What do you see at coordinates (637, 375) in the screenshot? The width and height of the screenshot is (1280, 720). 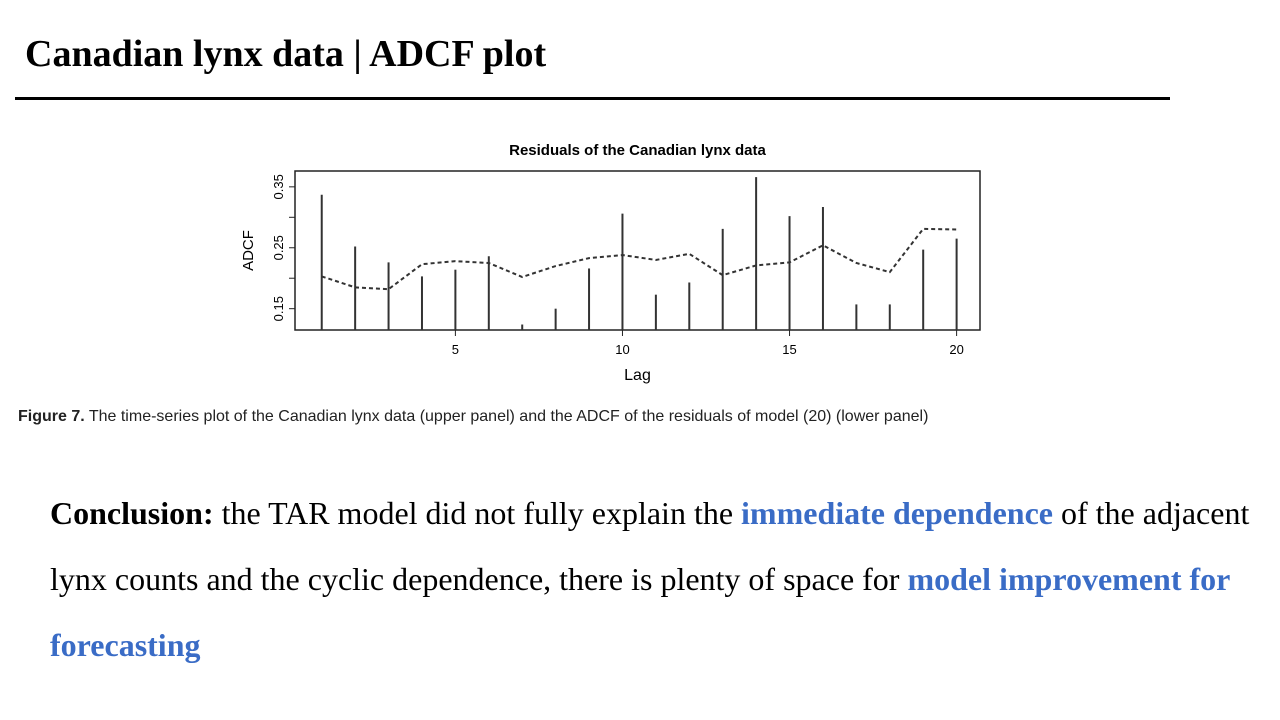 I see `x-axis-label: Lag` at bounding box center [637, 375].